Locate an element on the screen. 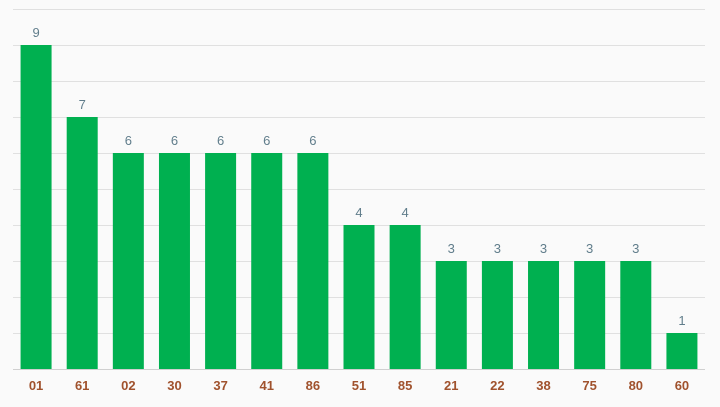 This screenshot has height=407, width=720. value-label-75: 3 is located at coordinates (589, 248).